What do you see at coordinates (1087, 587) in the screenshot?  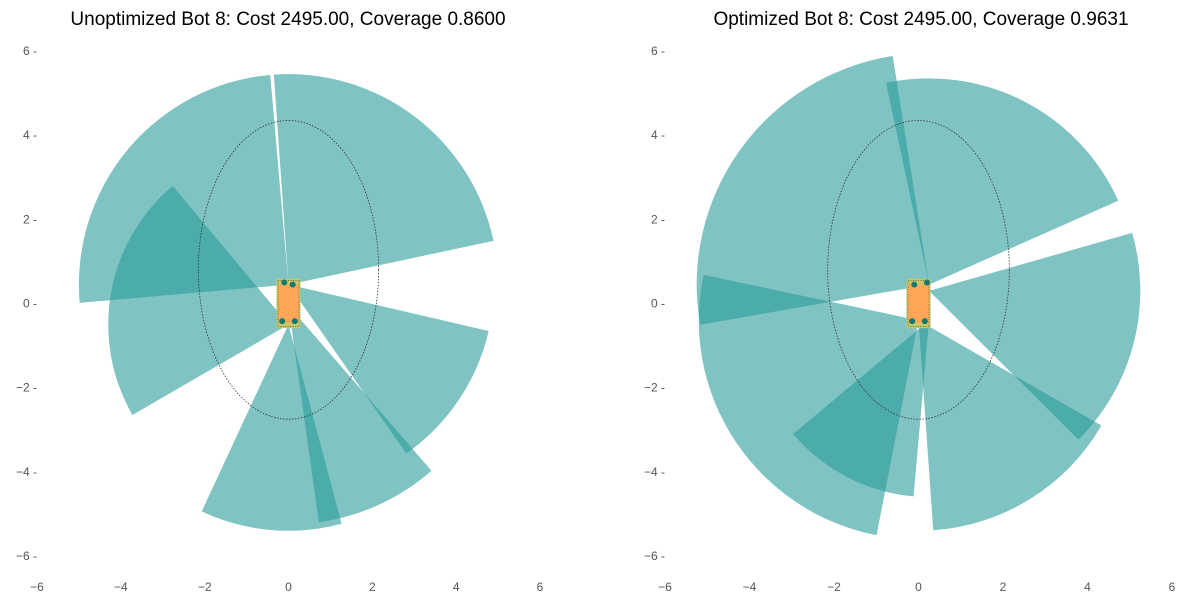 I see `x-tick-label-optimized-6: 4` at bounding box center [1087, 587].